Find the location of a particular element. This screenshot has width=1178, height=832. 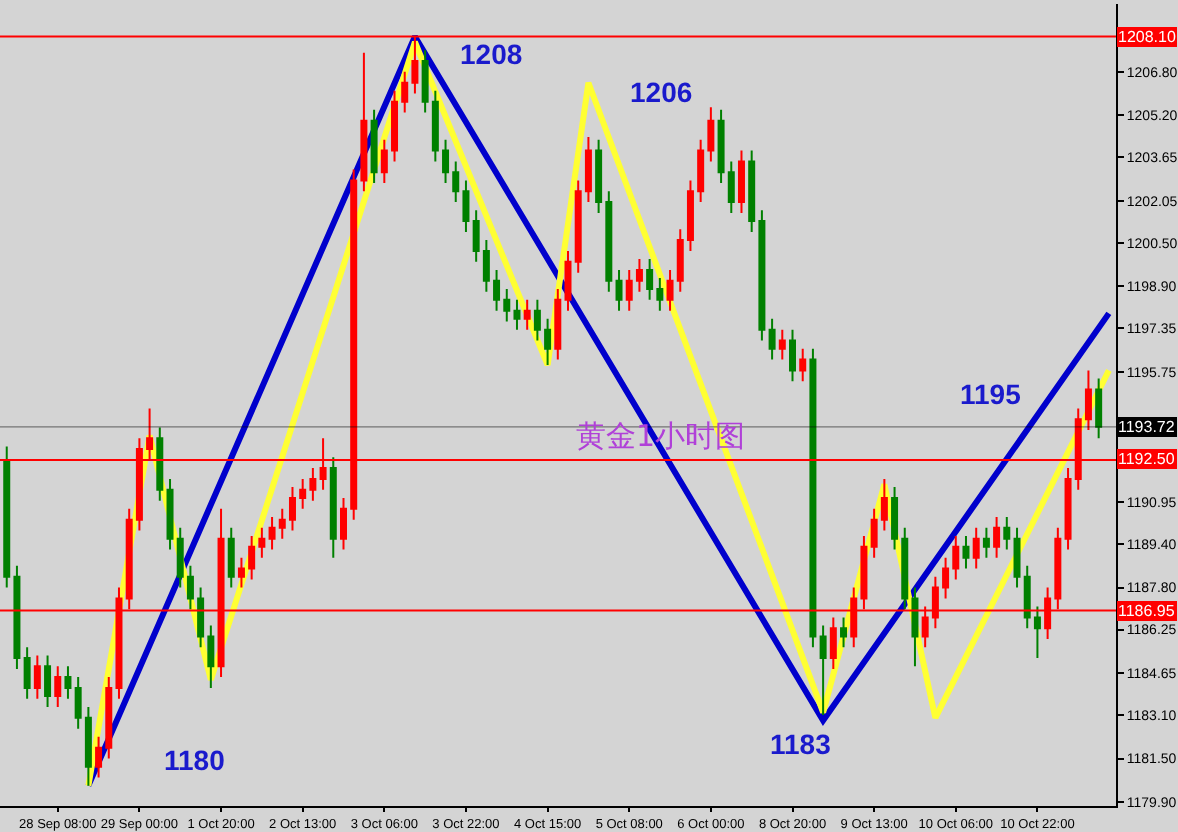

annotation: 1206 is located at coordinates (661, 92).